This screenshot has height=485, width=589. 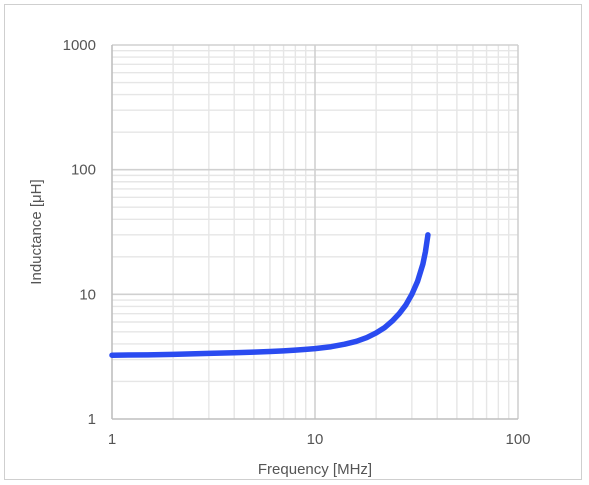 I want to click on y-tick-label: 100, so click(x=83, y=170).